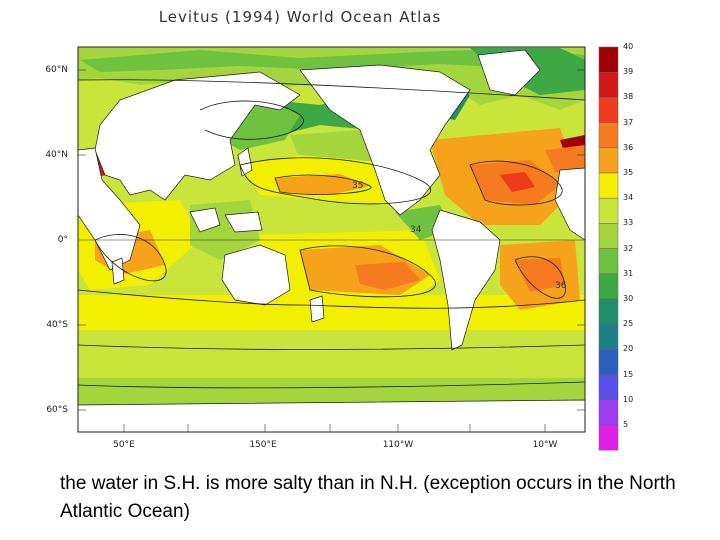  What do you see at coordinates (466, 280) in the screenshot?
I see `land-south-america` at bounding box center [466, 280].